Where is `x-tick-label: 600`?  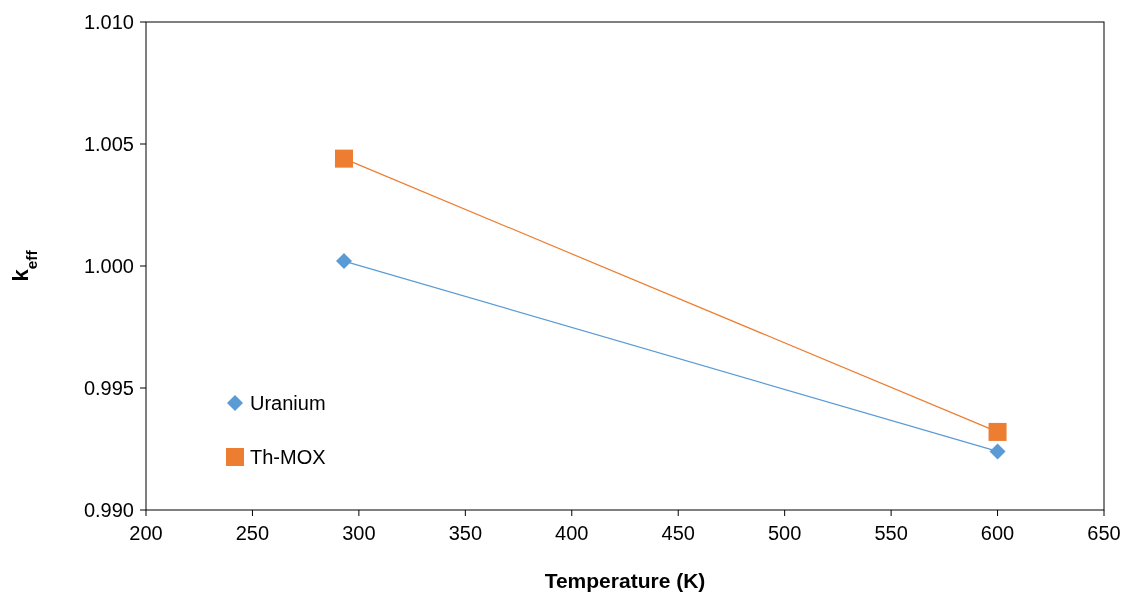 x-tick-label: 600 is located at coordinates (997, 533).